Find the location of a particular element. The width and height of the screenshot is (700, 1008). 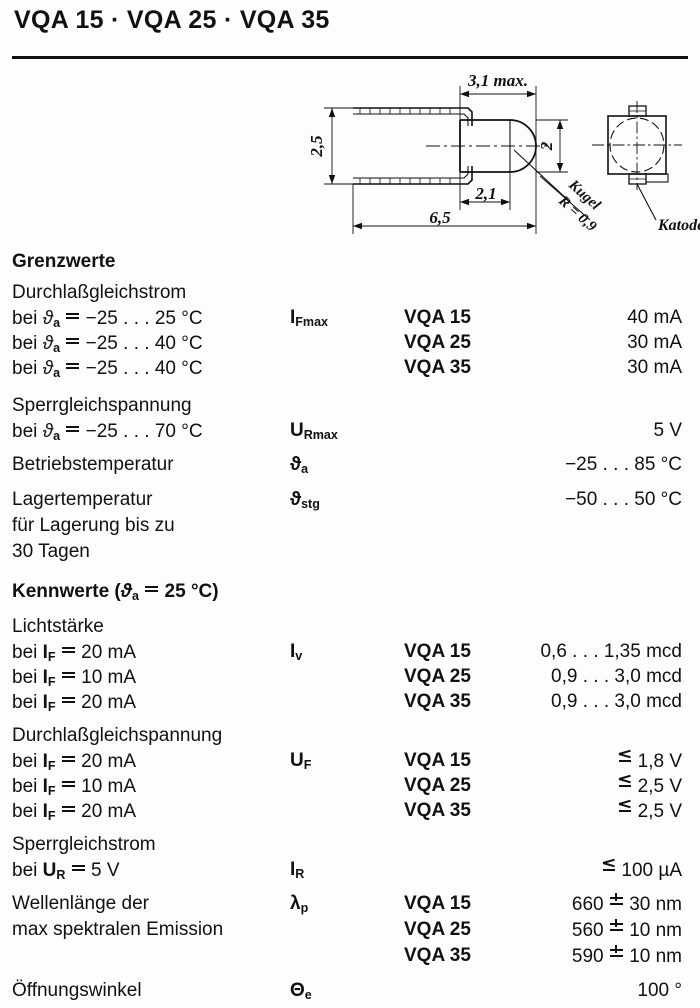

row-value: 660 30 nm is located at coordinates (627, 904).